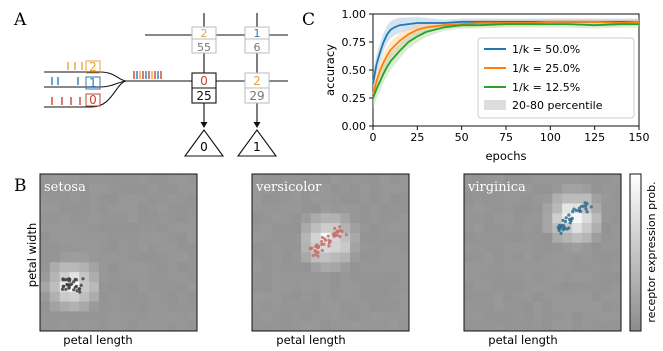 The width and height of the screenshot is (663, 351). I want to click on input-box-middle, so click(93, 83).